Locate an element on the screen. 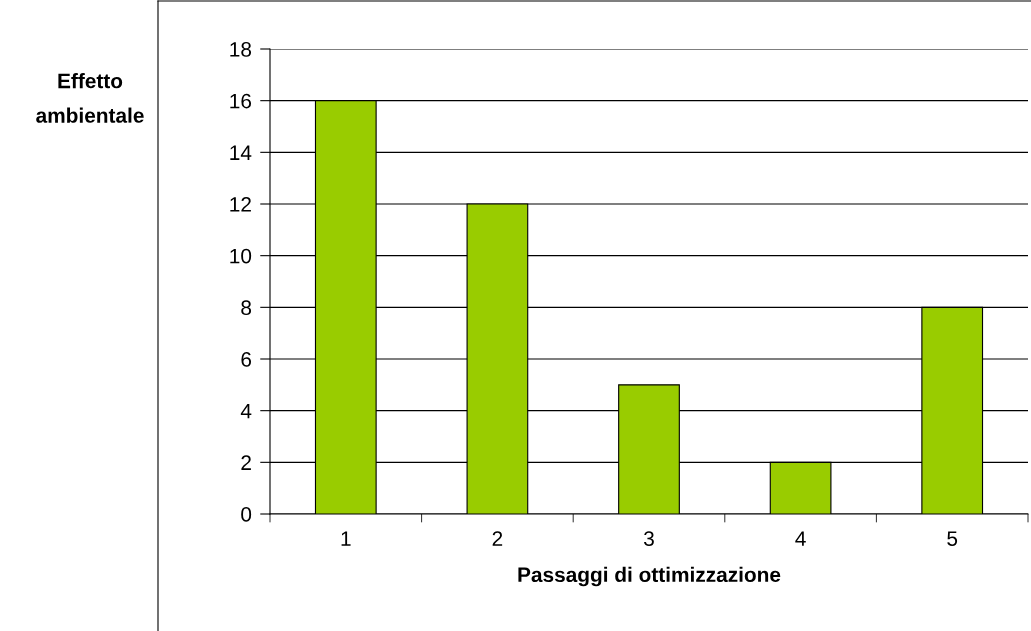 This screenshot has width=1031, height=631. x-tick-label: 2 is located at coordinates (497, 538).